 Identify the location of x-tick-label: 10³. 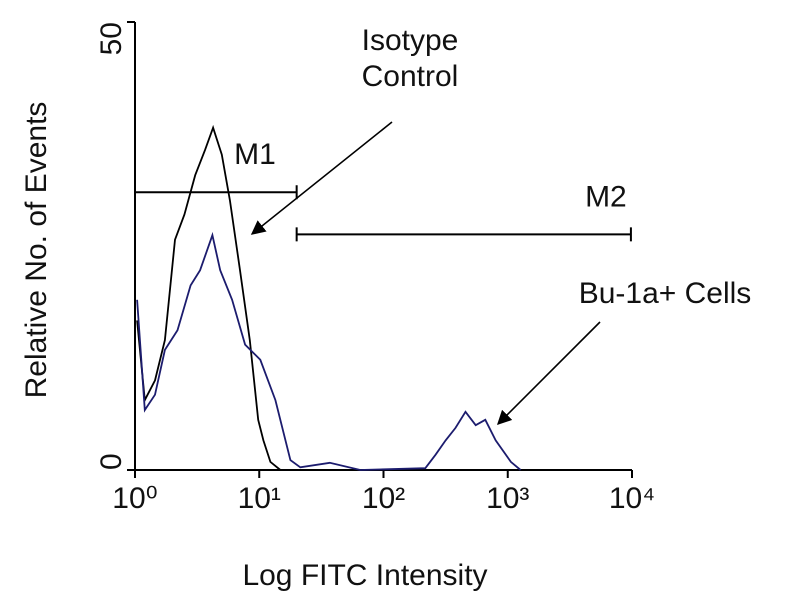
(507, 498).